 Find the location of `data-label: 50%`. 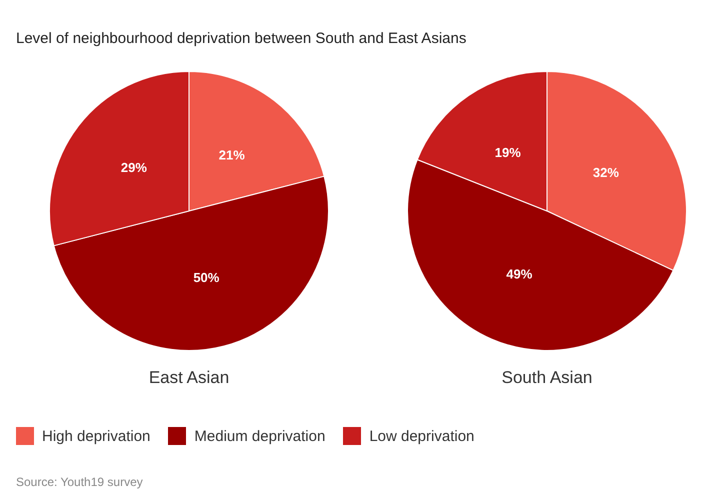

data-label: 50% is located at coordinates (206, 278).